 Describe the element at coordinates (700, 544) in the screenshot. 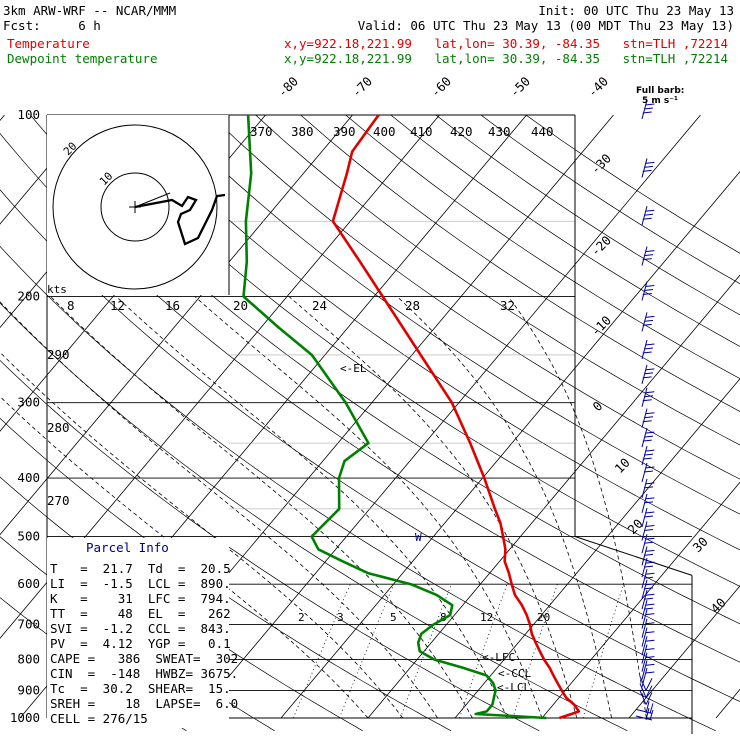

I see `isotherm-label: 30` at that location.